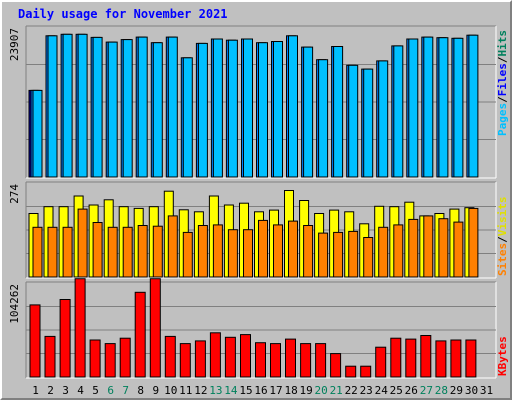 This screenshot has height=400, width=512. What do you see at coordinates (502, 239) in the screenshot?
I see `side-legend-1-part-1: /` at bounding box center [502, 239].